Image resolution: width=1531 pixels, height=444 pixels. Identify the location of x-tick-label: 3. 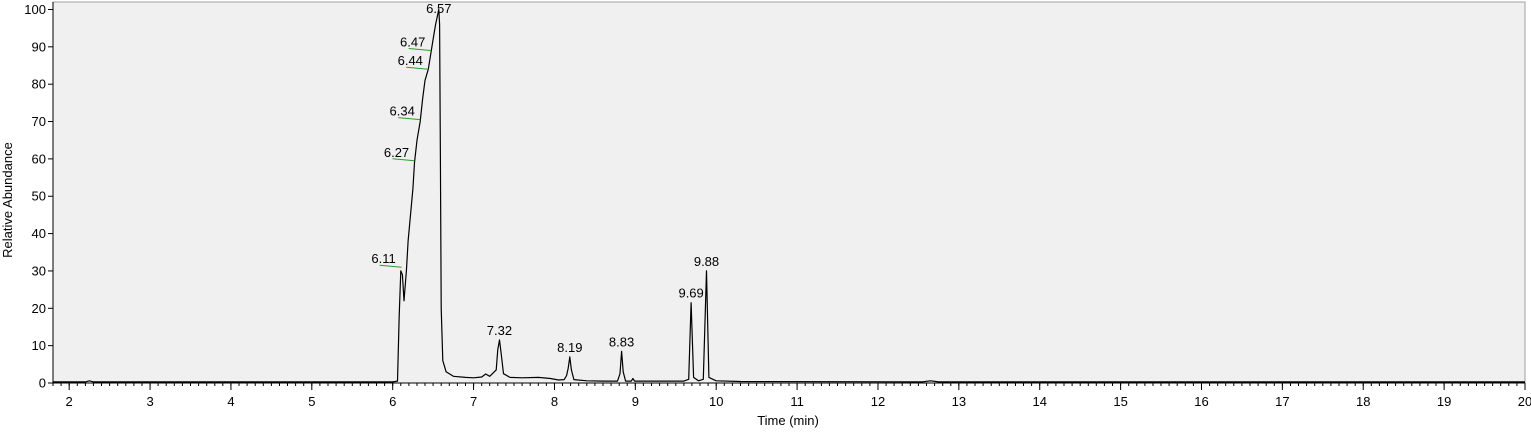
(149, 401).